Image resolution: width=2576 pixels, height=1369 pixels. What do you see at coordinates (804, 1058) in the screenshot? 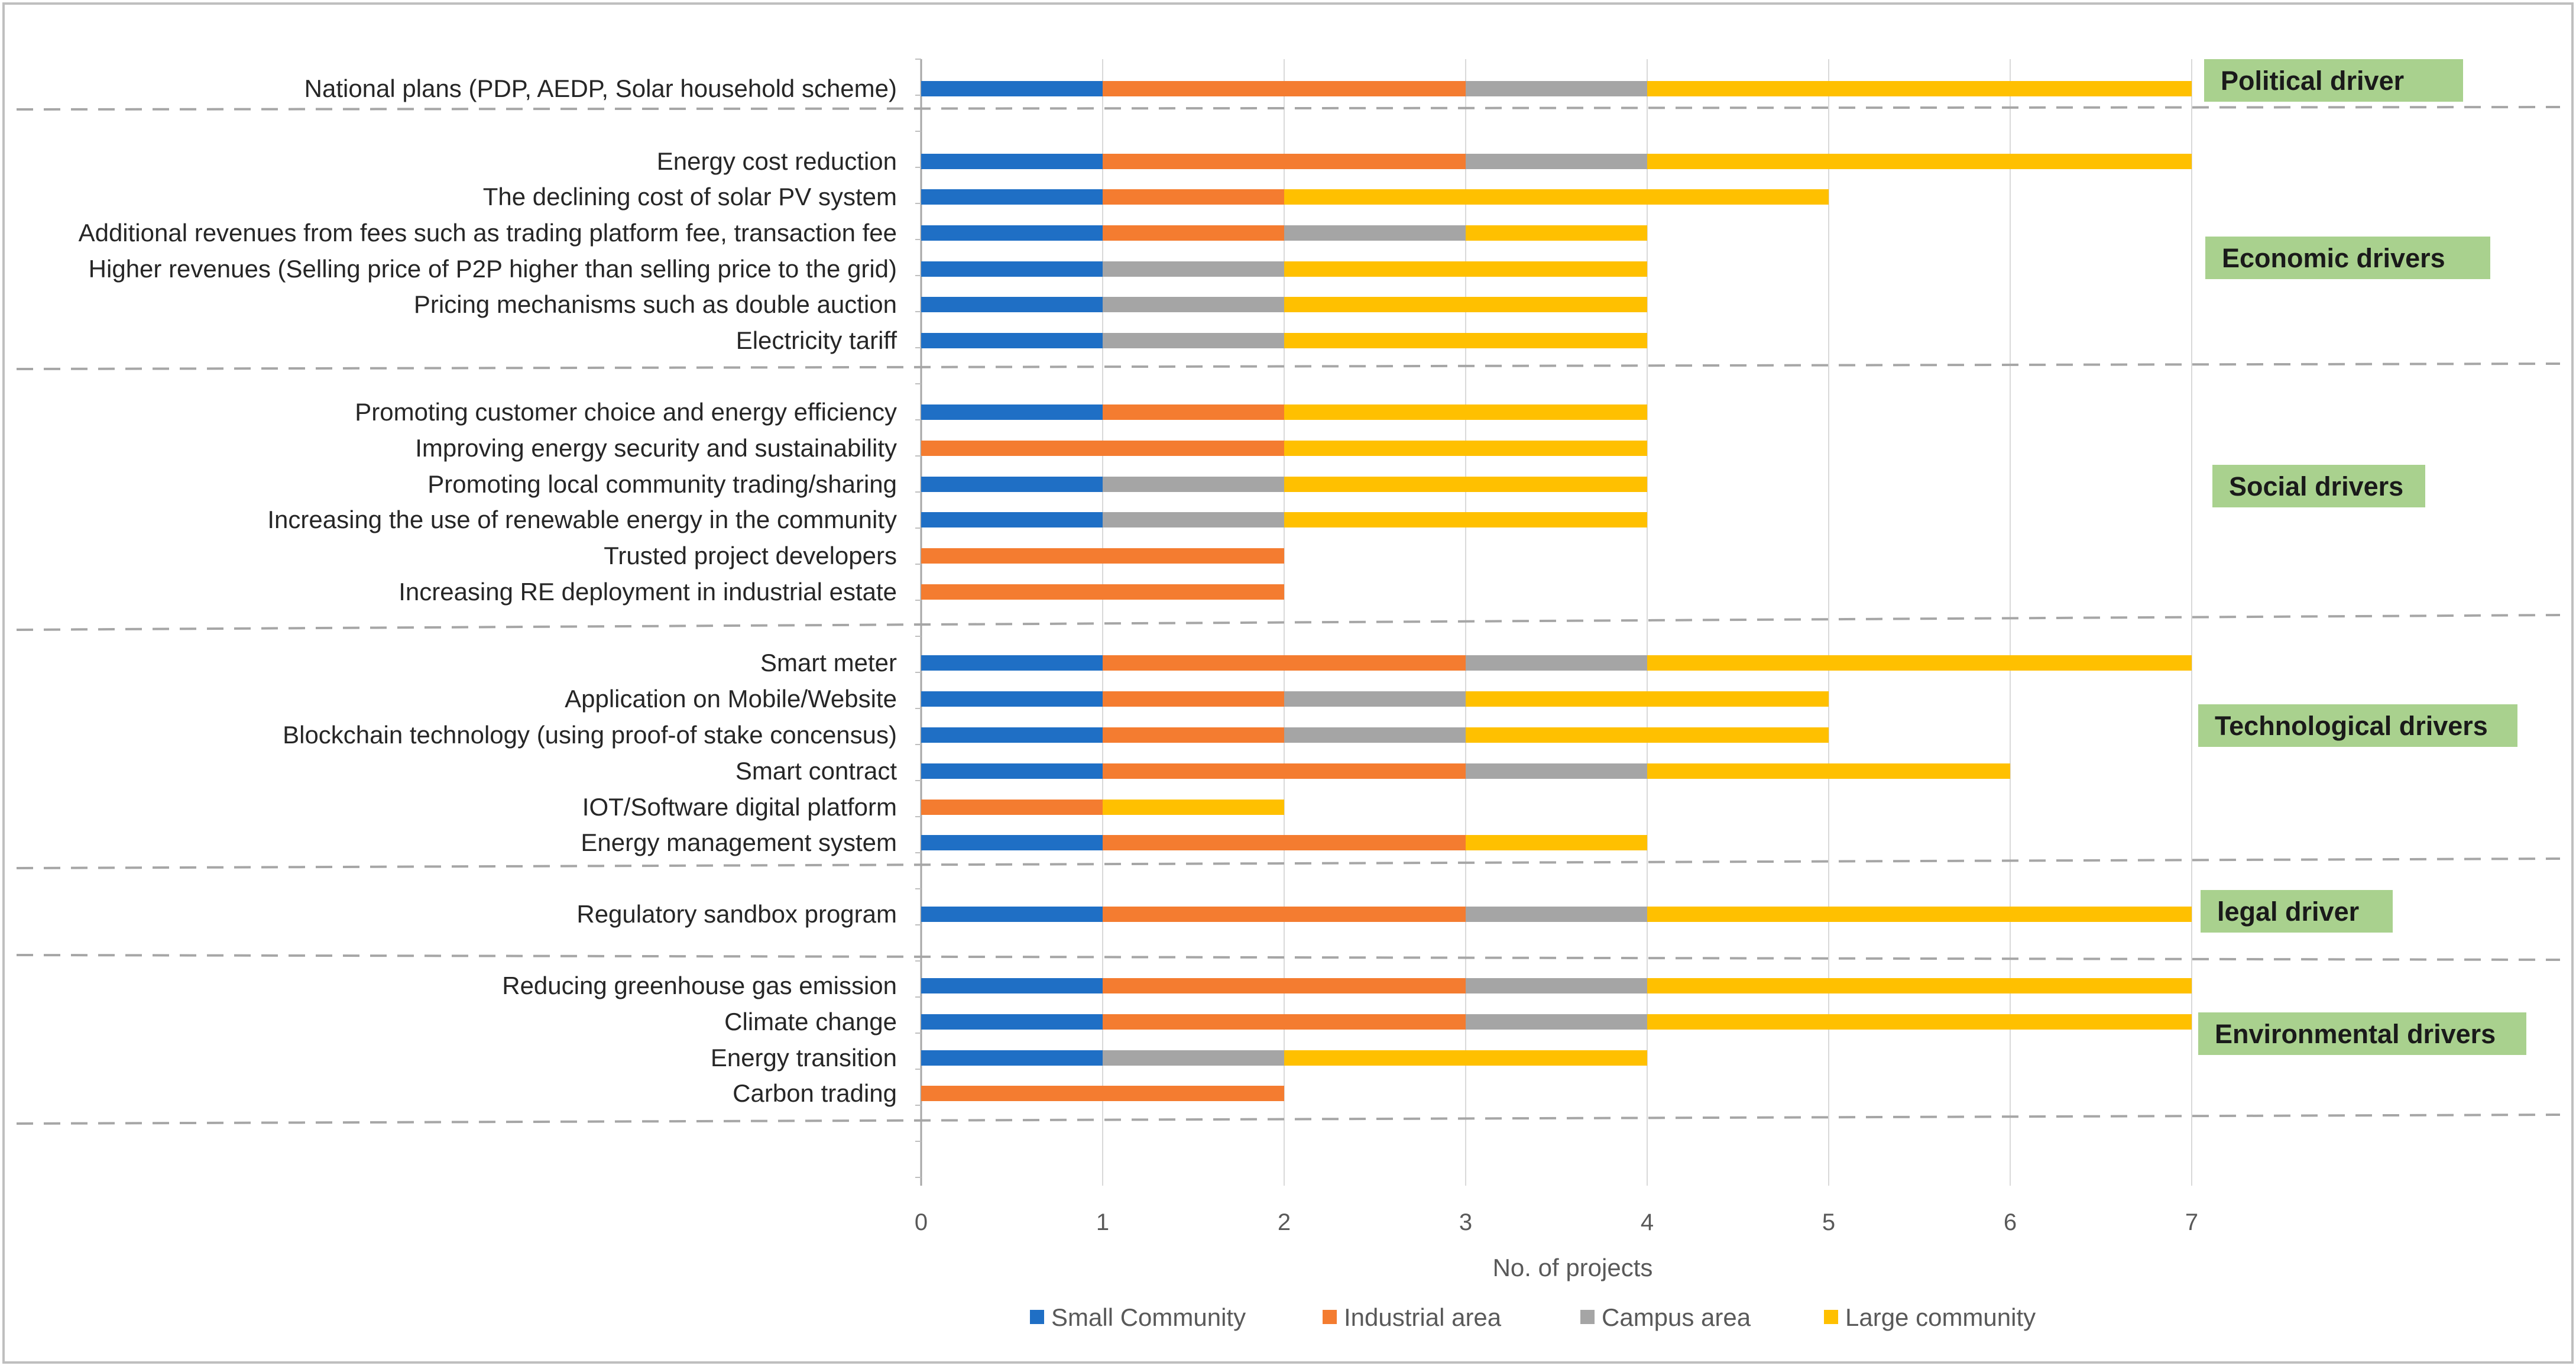
I see `row-label: Energy transition` at bounding box center [804, 1058].